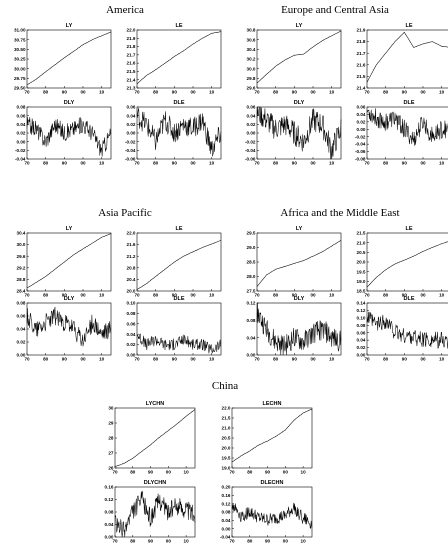  What do you see at coordinates (174, 262) in the screenshot?
I see `panel-asia-pacific-le: LE 20.0 20.4 20.8 21.2 21.6 22.0 70 80 90 00 10` at bounding box center [174, 262].